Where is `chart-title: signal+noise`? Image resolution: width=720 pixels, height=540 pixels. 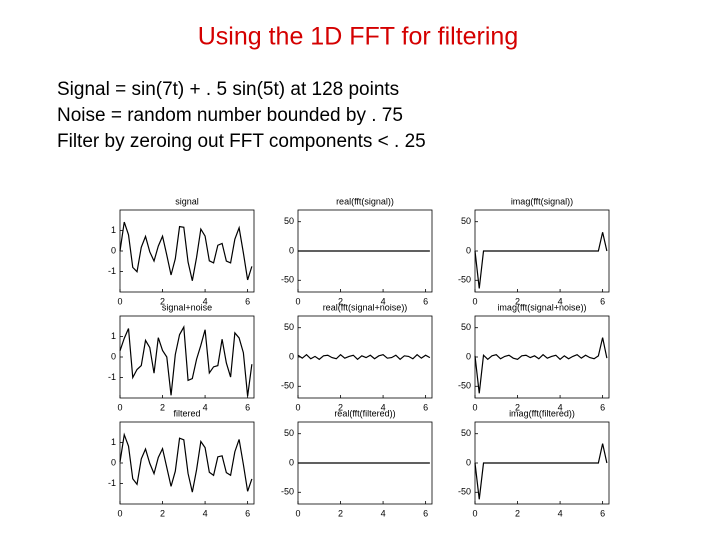
chart-title: signal+noise is located at coordinates (187, 307).